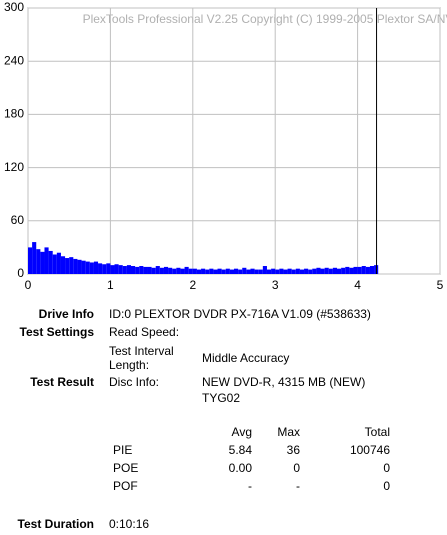  I want to click on cell: 5.84, so click(240, 450).